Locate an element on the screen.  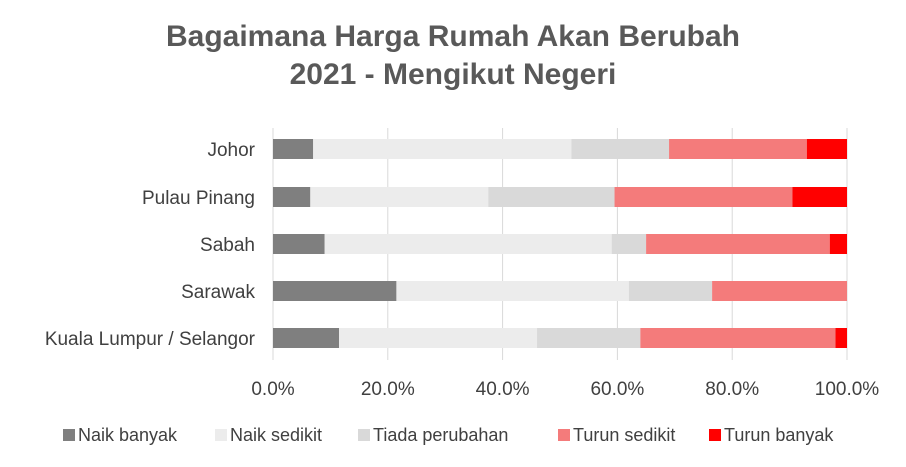
legend-item: Turun banyak is located at coordinates (771, 435).